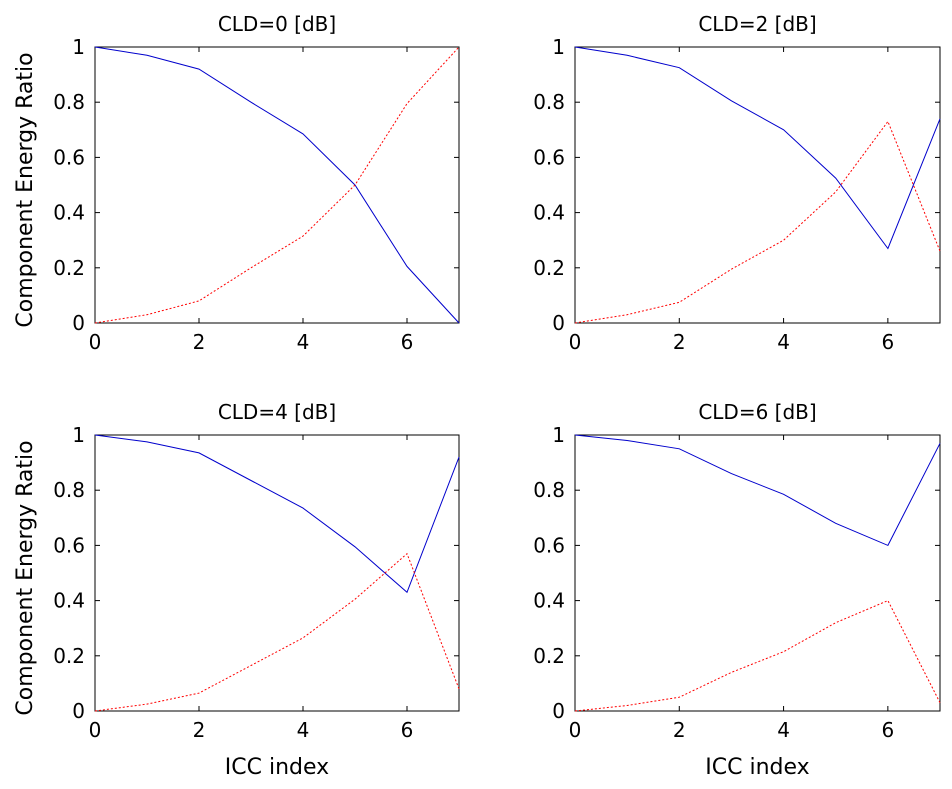 Image resolution: width=952 pixels, height=789 pixels. I want to click on subplot-title: CLD=0 [dB], so click(277, 24).